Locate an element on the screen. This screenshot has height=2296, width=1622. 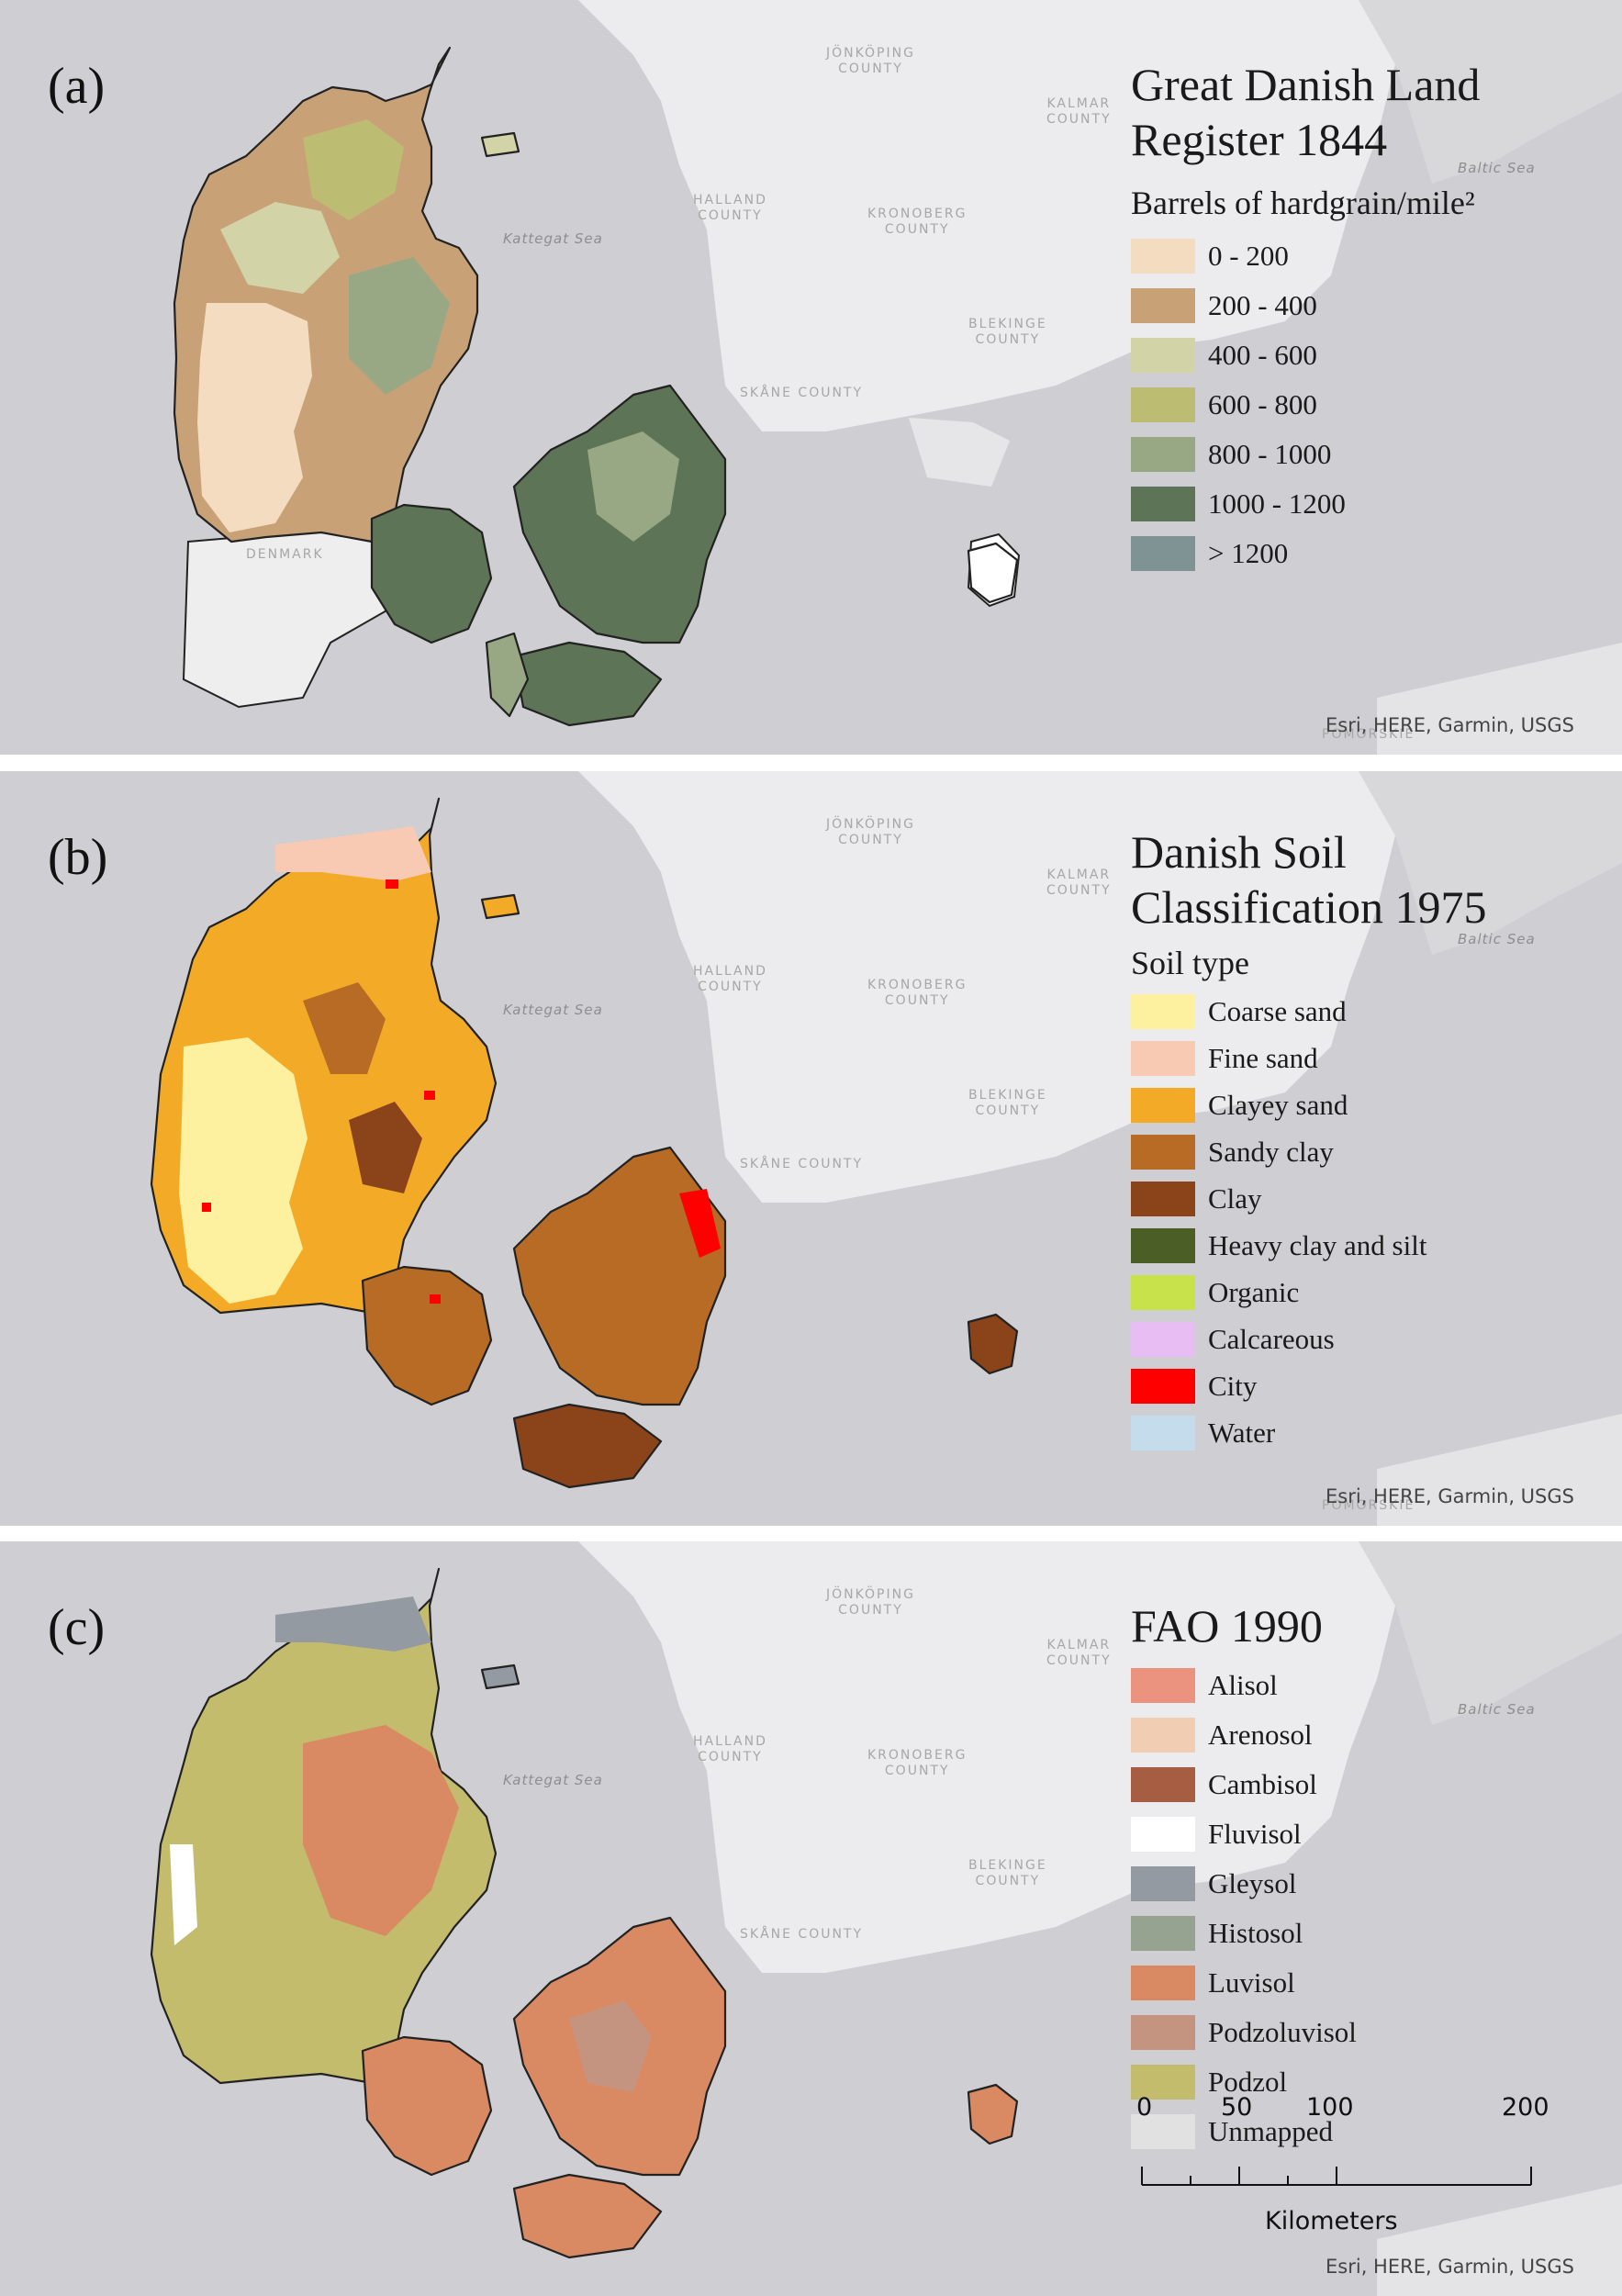
scale-unit: Kilometers is located at coordinates (1331, 2221).